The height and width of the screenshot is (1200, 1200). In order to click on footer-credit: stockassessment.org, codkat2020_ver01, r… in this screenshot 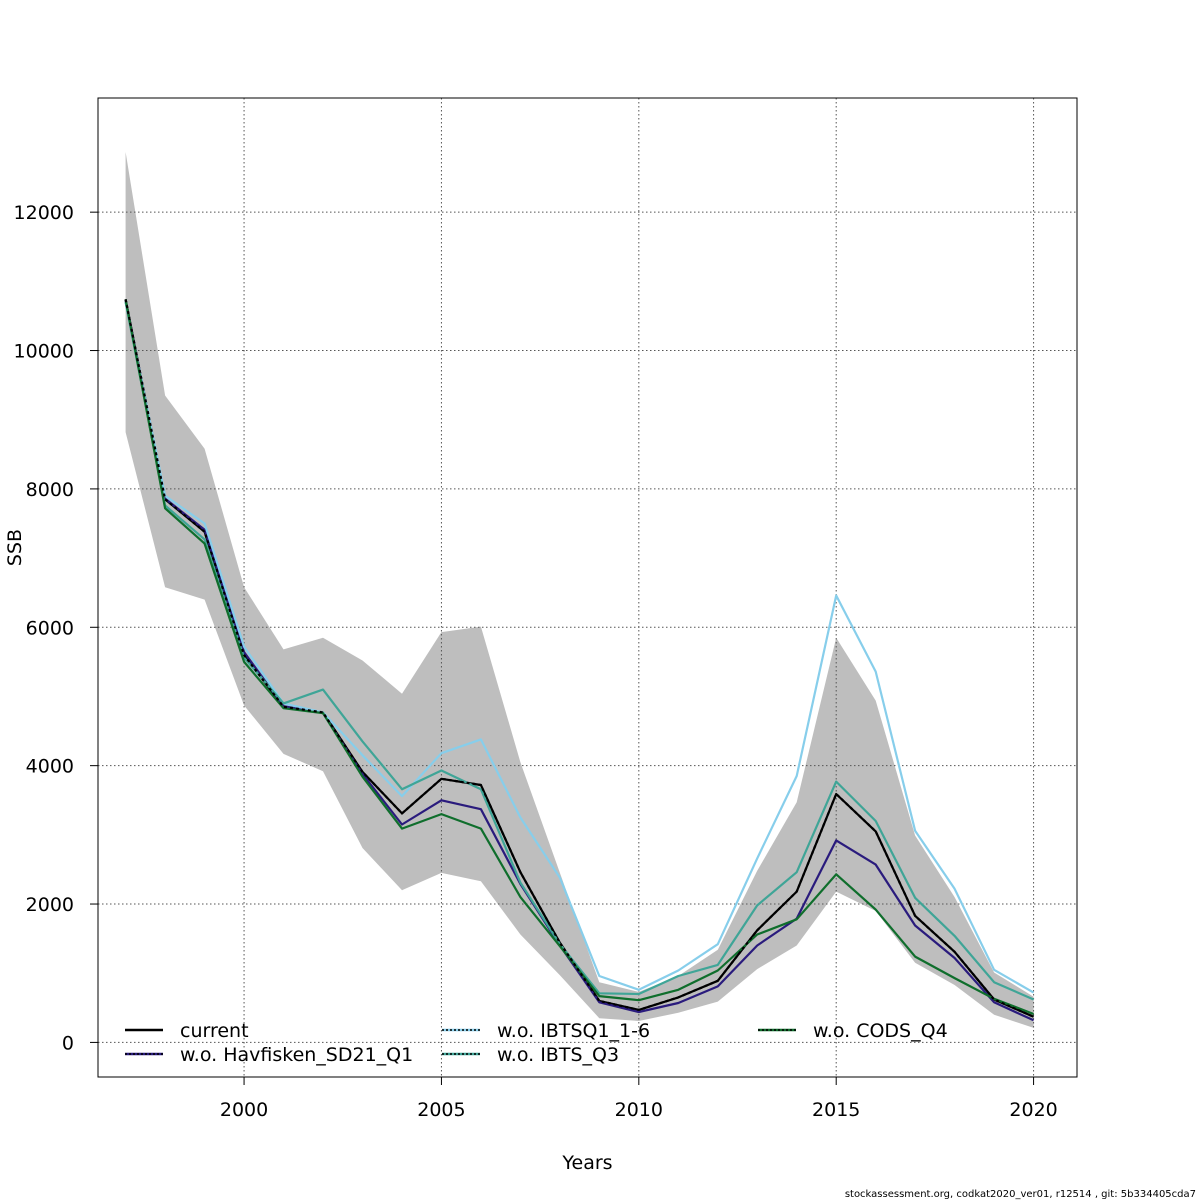, I will do `click(1020, 1194)`.